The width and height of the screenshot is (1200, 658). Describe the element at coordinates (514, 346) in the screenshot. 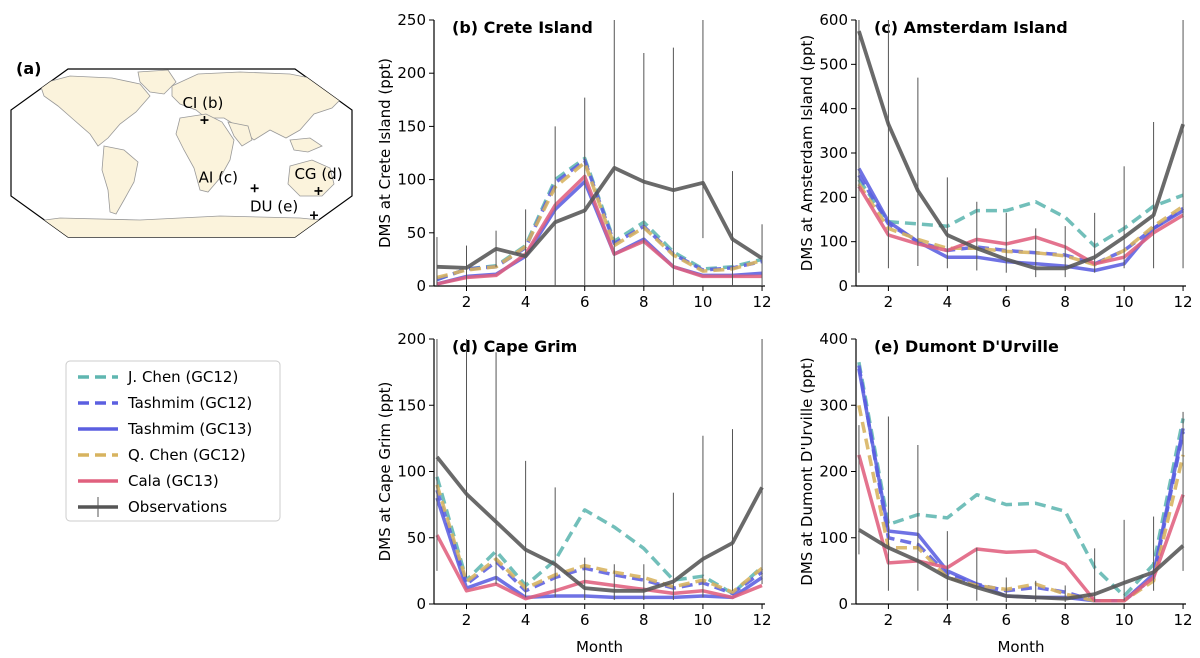

I see `chart-title: (d) Cape Grim` at that location.